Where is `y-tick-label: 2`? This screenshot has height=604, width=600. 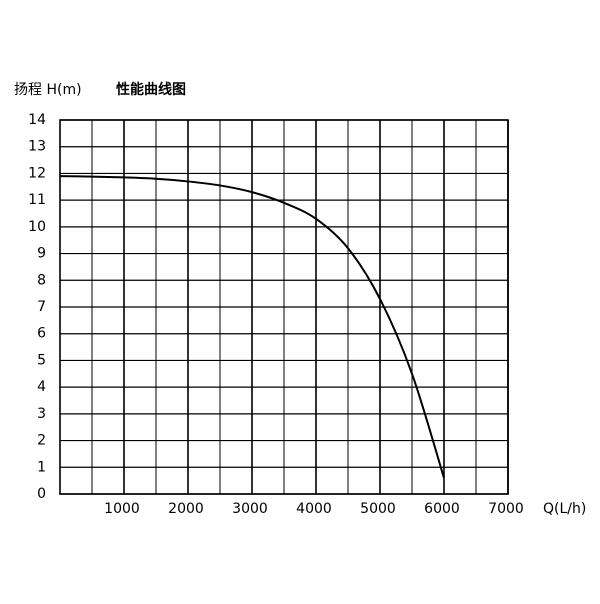
y-tick-label: 2 is located at coordinates (41, 441).